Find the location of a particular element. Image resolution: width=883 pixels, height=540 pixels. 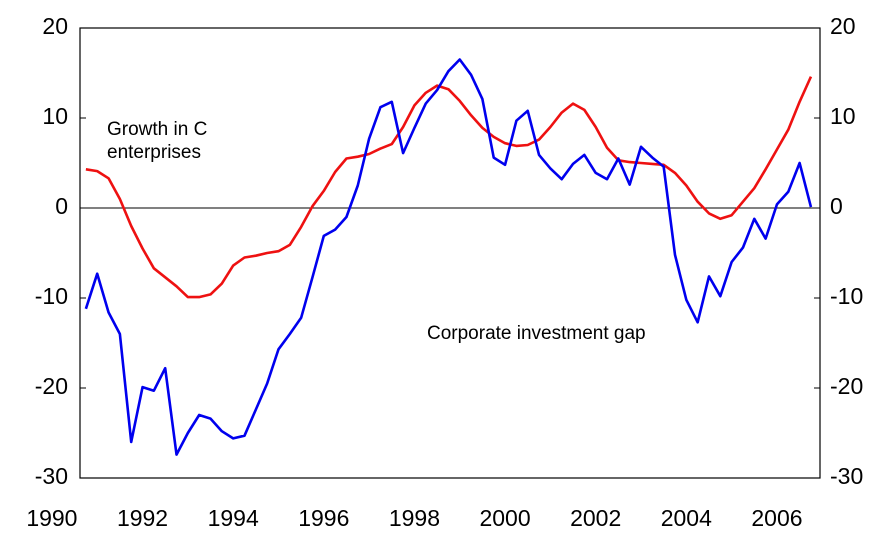

x-tick-label: 2000 is located at coordinates (504, 518).